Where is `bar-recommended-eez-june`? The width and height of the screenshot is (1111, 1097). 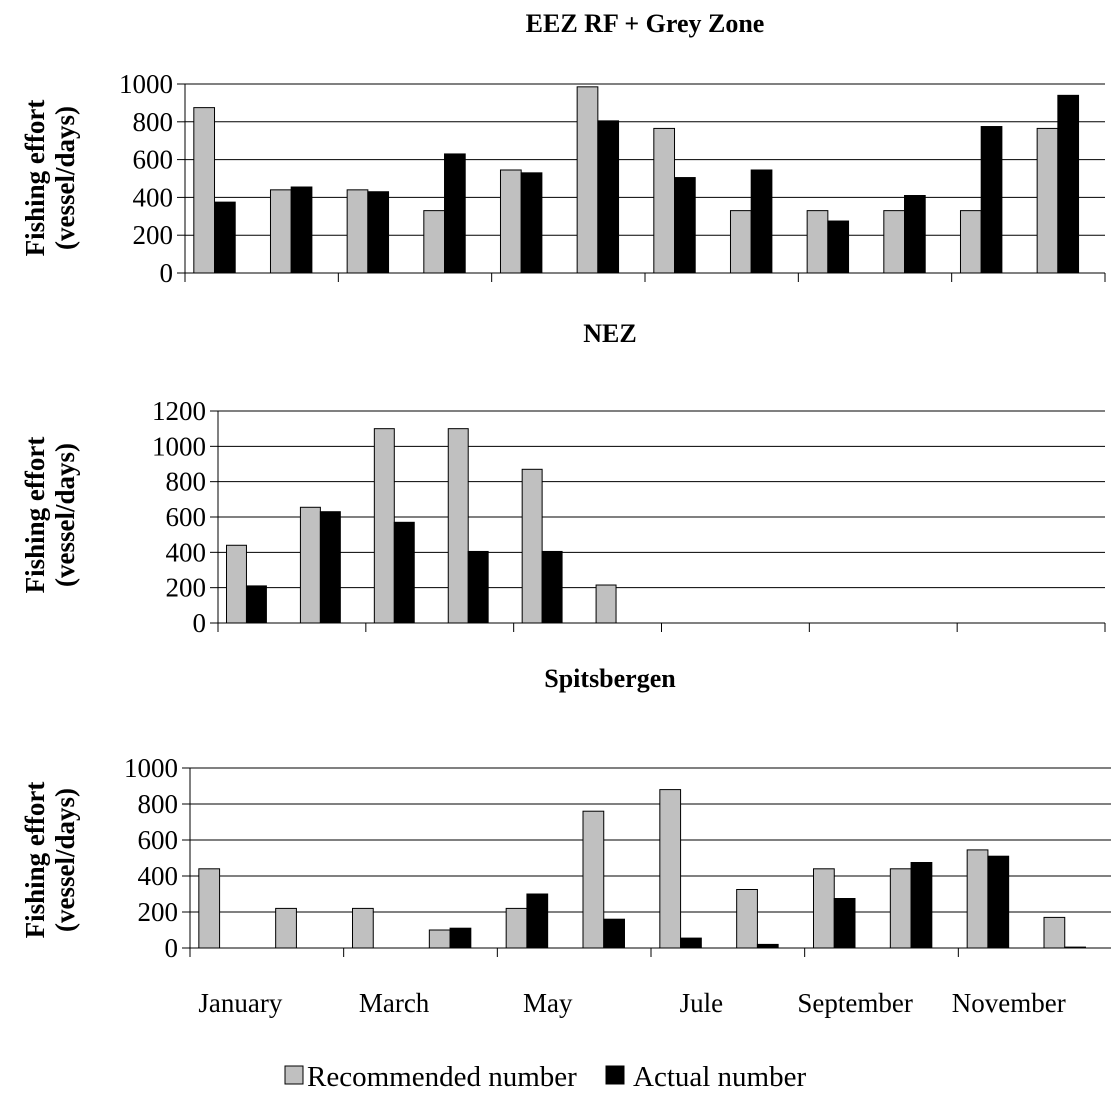 bar-recommended-eez-june is located at coordinates (587, 180).